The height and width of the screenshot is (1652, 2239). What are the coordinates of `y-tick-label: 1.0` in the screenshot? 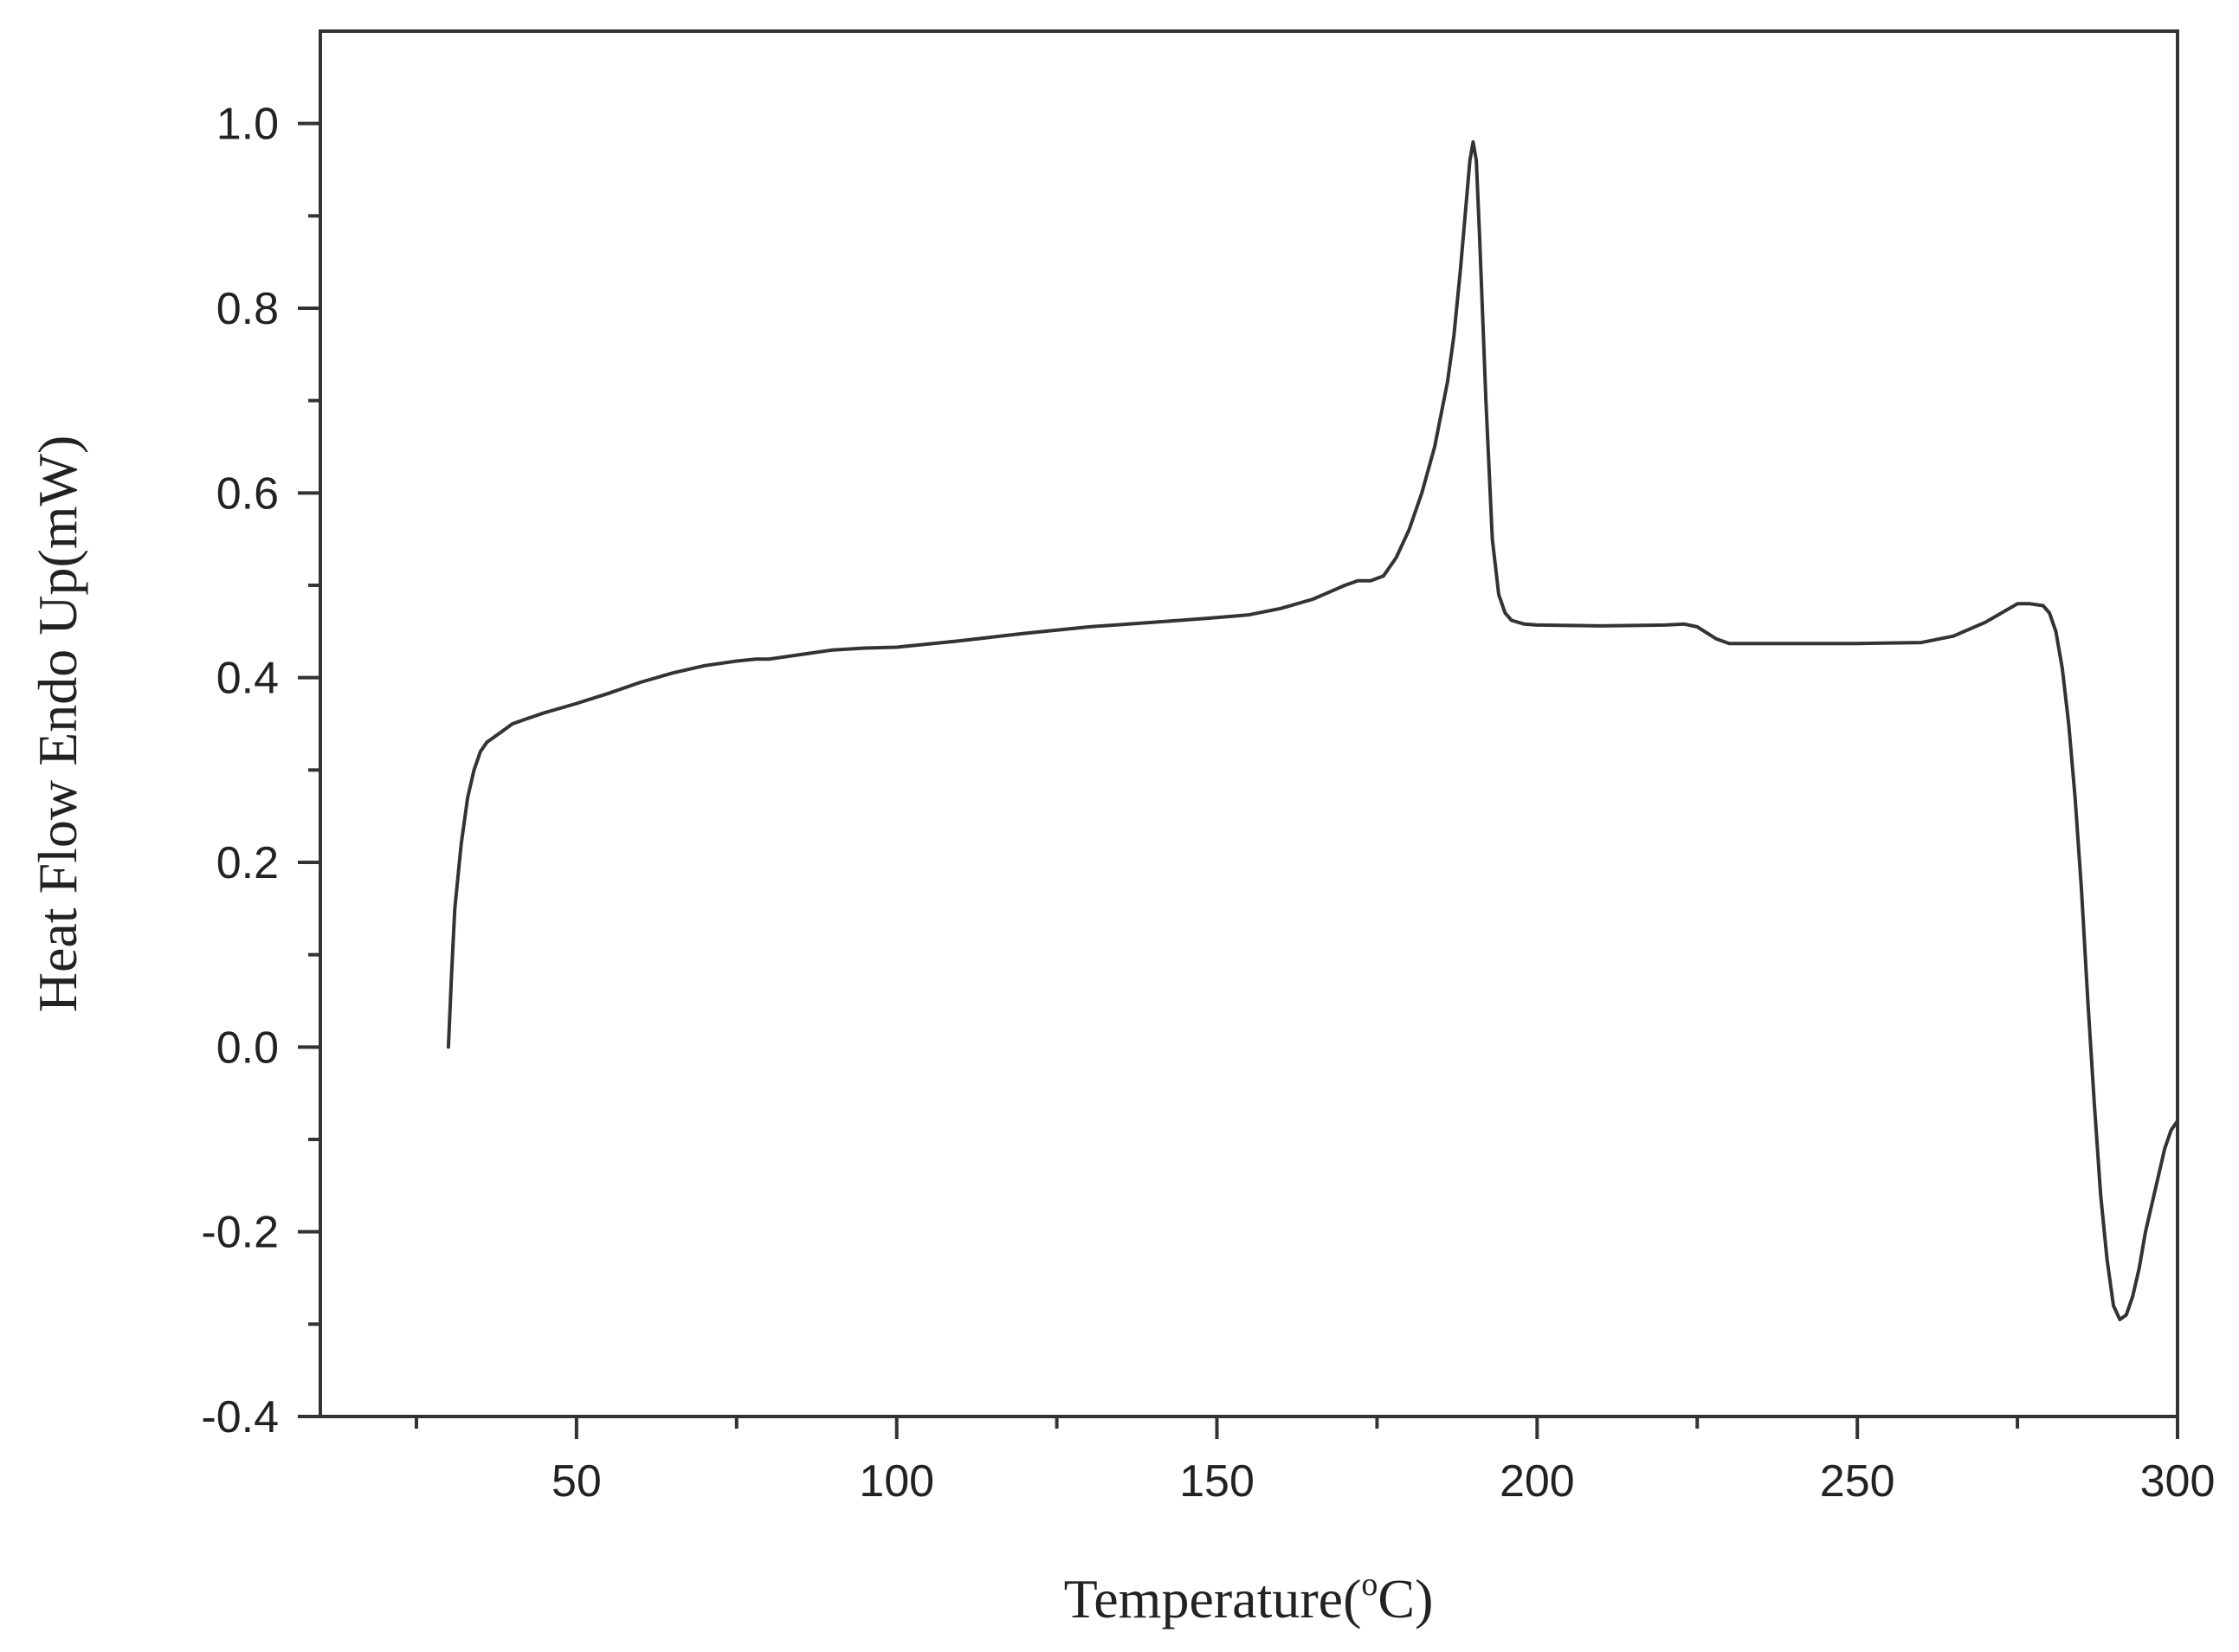 It's located at (247, 125).